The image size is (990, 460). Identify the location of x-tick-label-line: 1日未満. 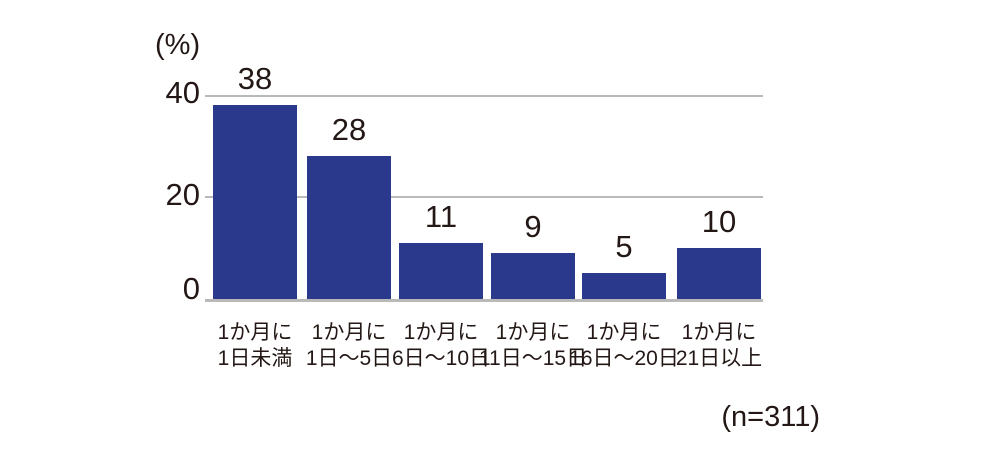
(255, 358).